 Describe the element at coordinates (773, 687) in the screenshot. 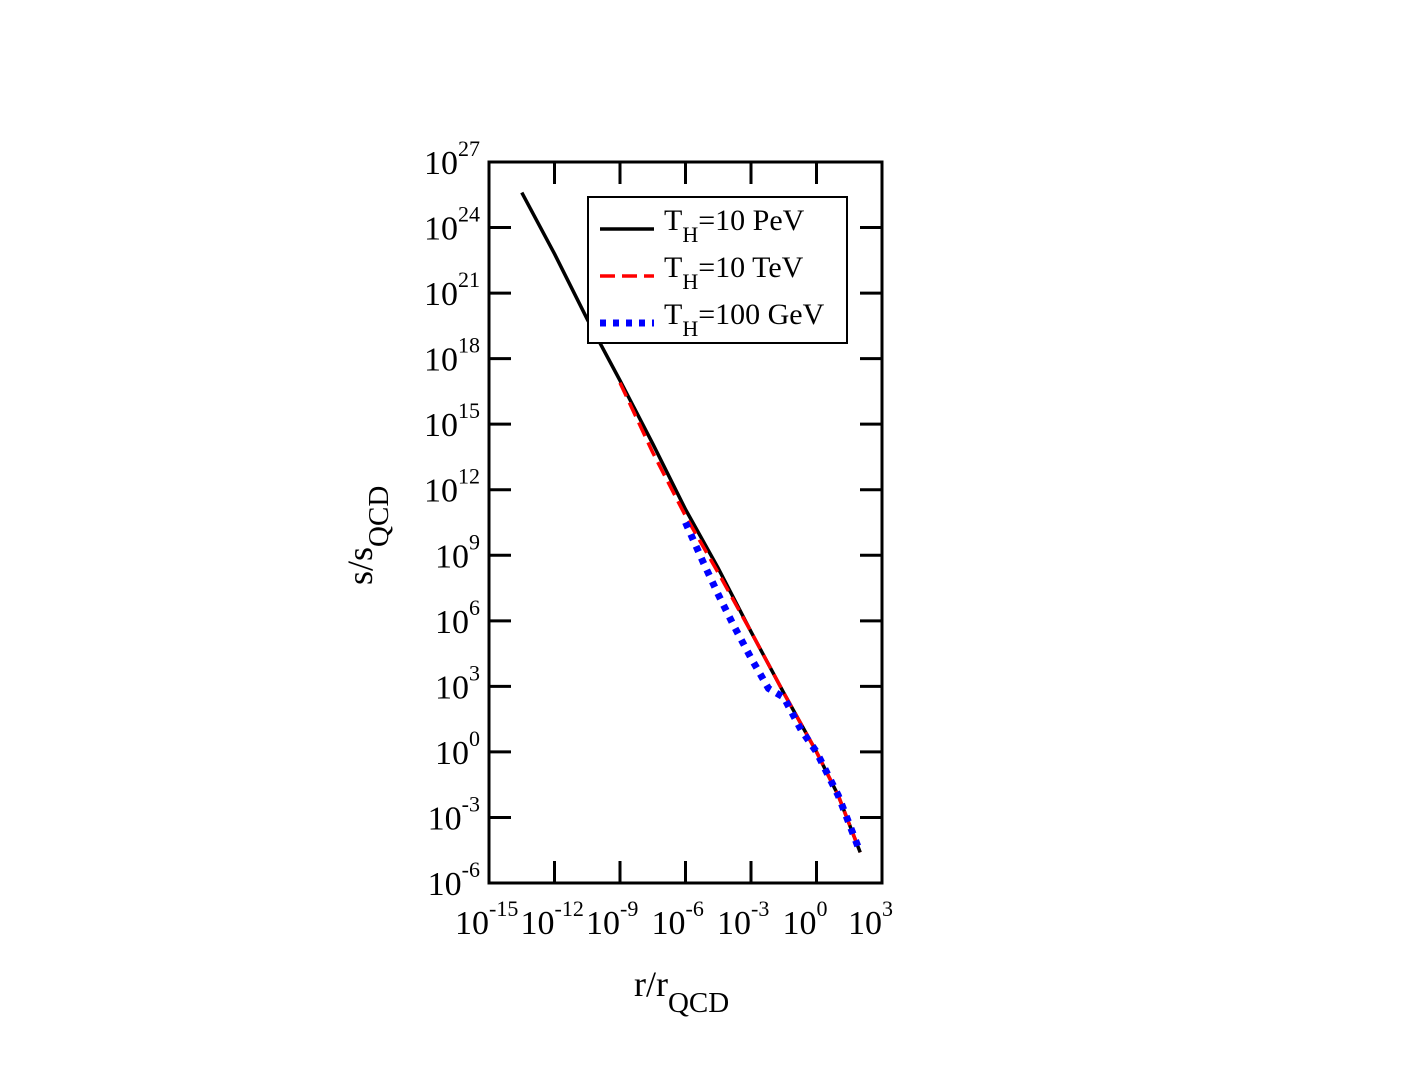

I see `series-line-dotted` at that location.